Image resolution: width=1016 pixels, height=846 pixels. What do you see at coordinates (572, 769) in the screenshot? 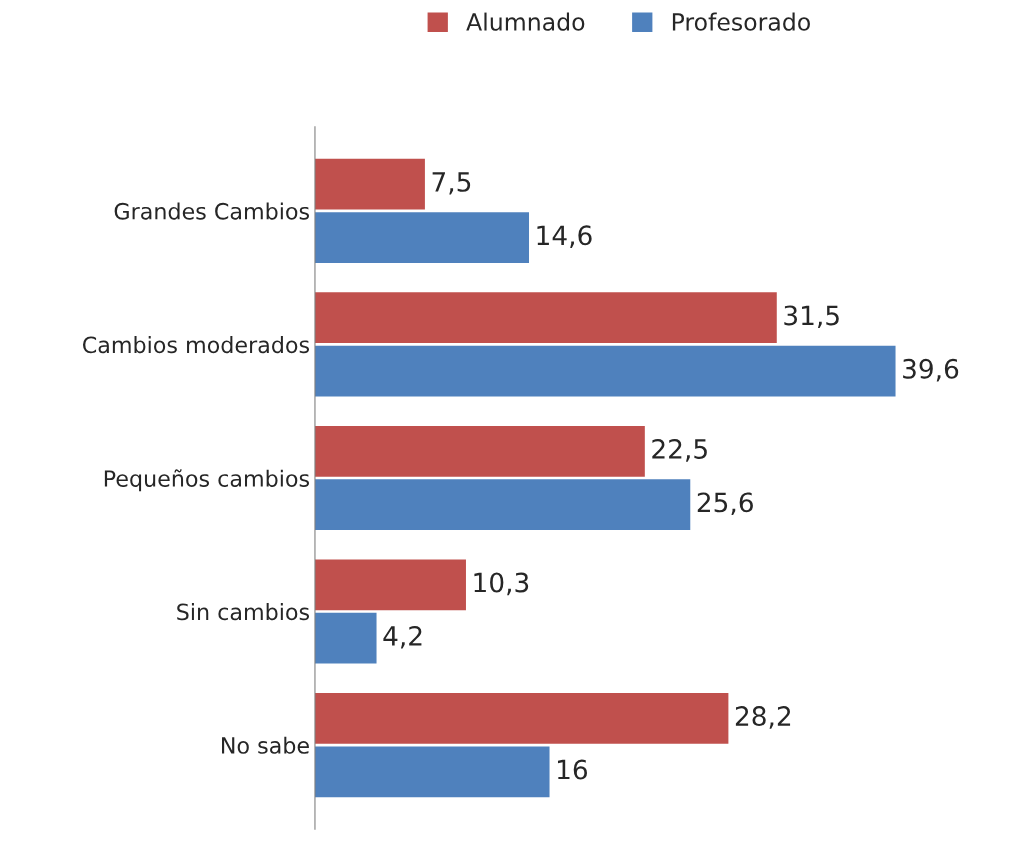
I see `data-label: 16` at bounding box center [572, 769].